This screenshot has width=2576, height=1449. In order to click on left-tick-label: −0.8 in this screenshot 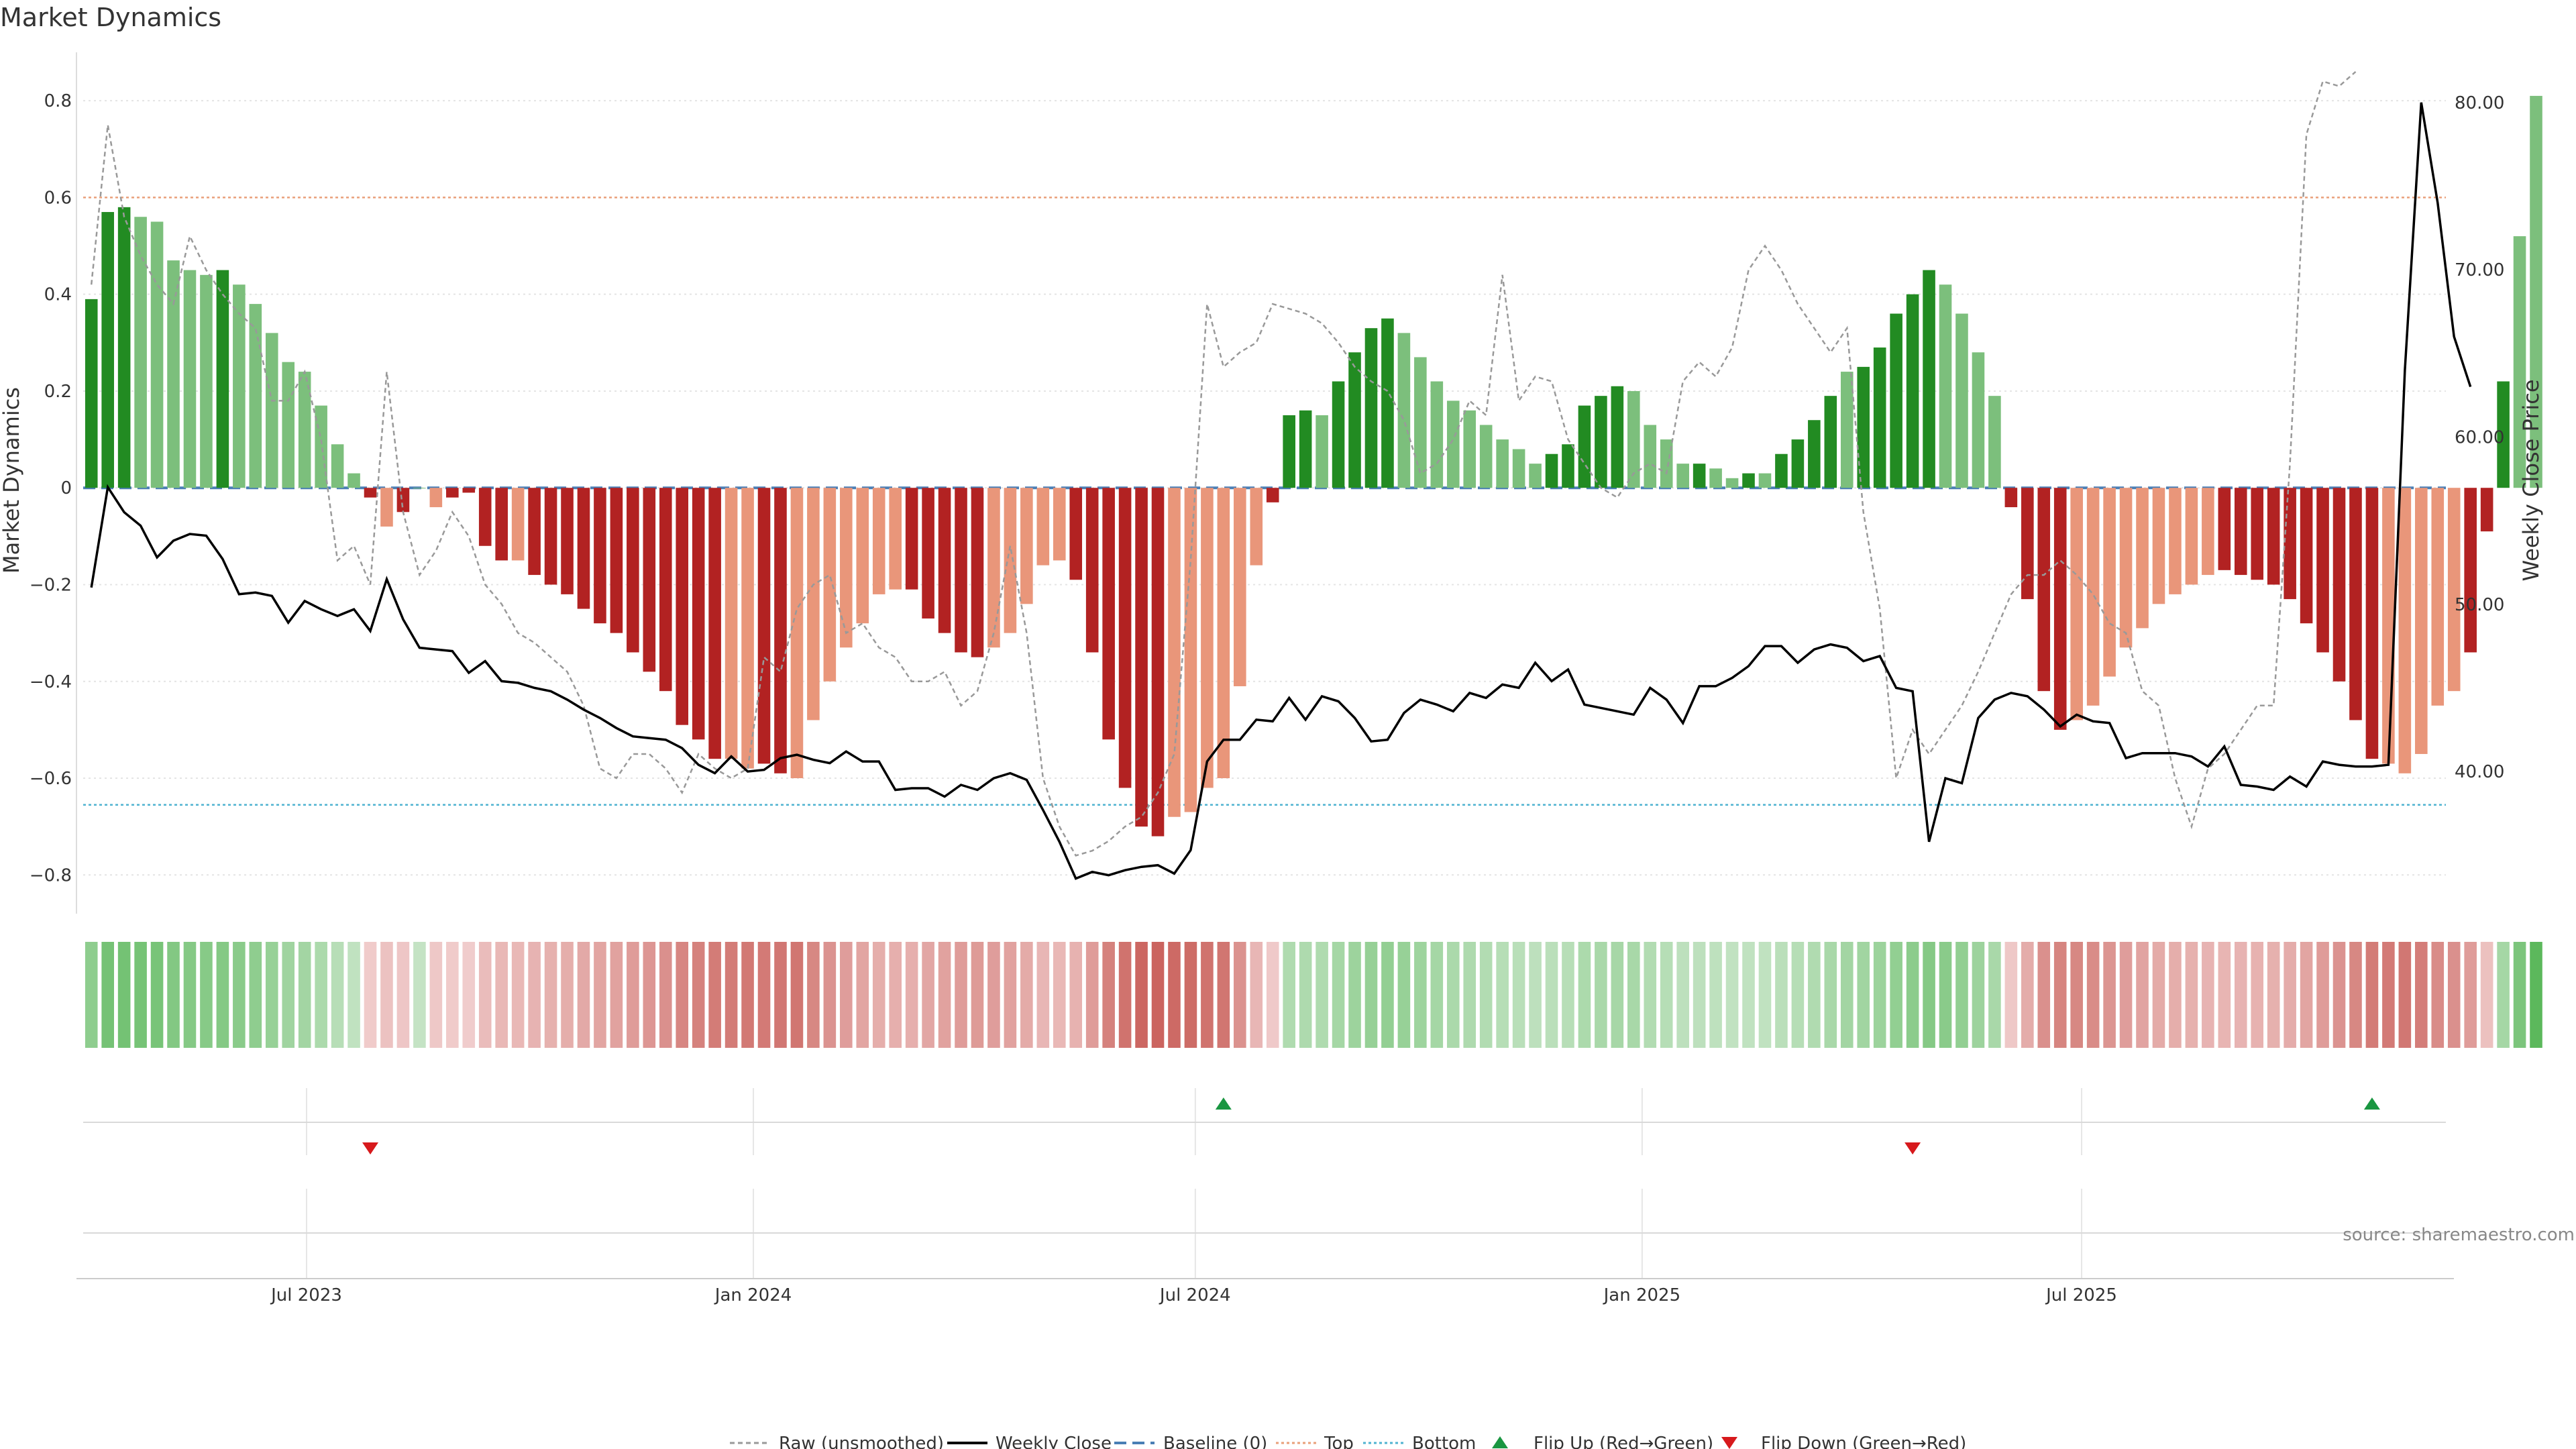, I will do `click(51, 875)`.